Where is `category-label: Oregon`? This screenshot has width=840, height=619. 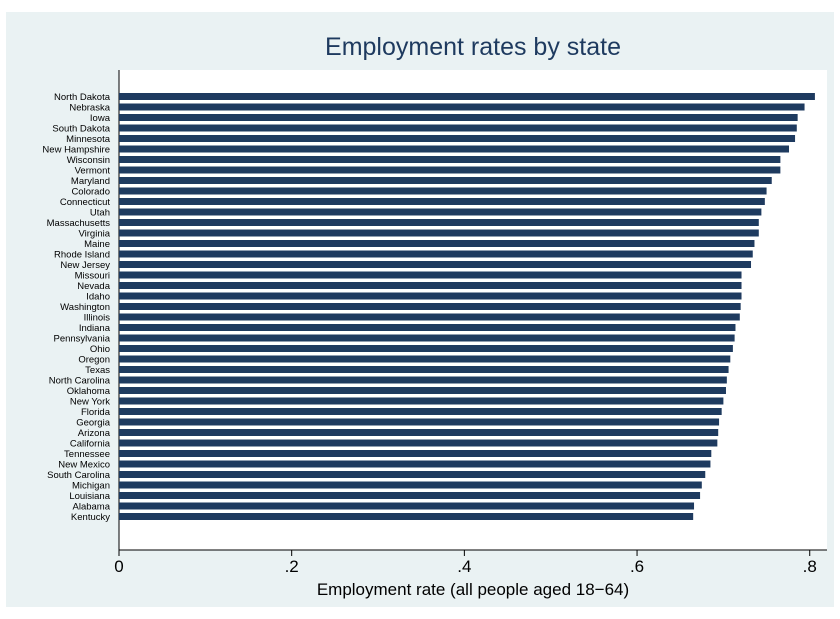 category-label: Oregon is located at coordinates (94, 360).